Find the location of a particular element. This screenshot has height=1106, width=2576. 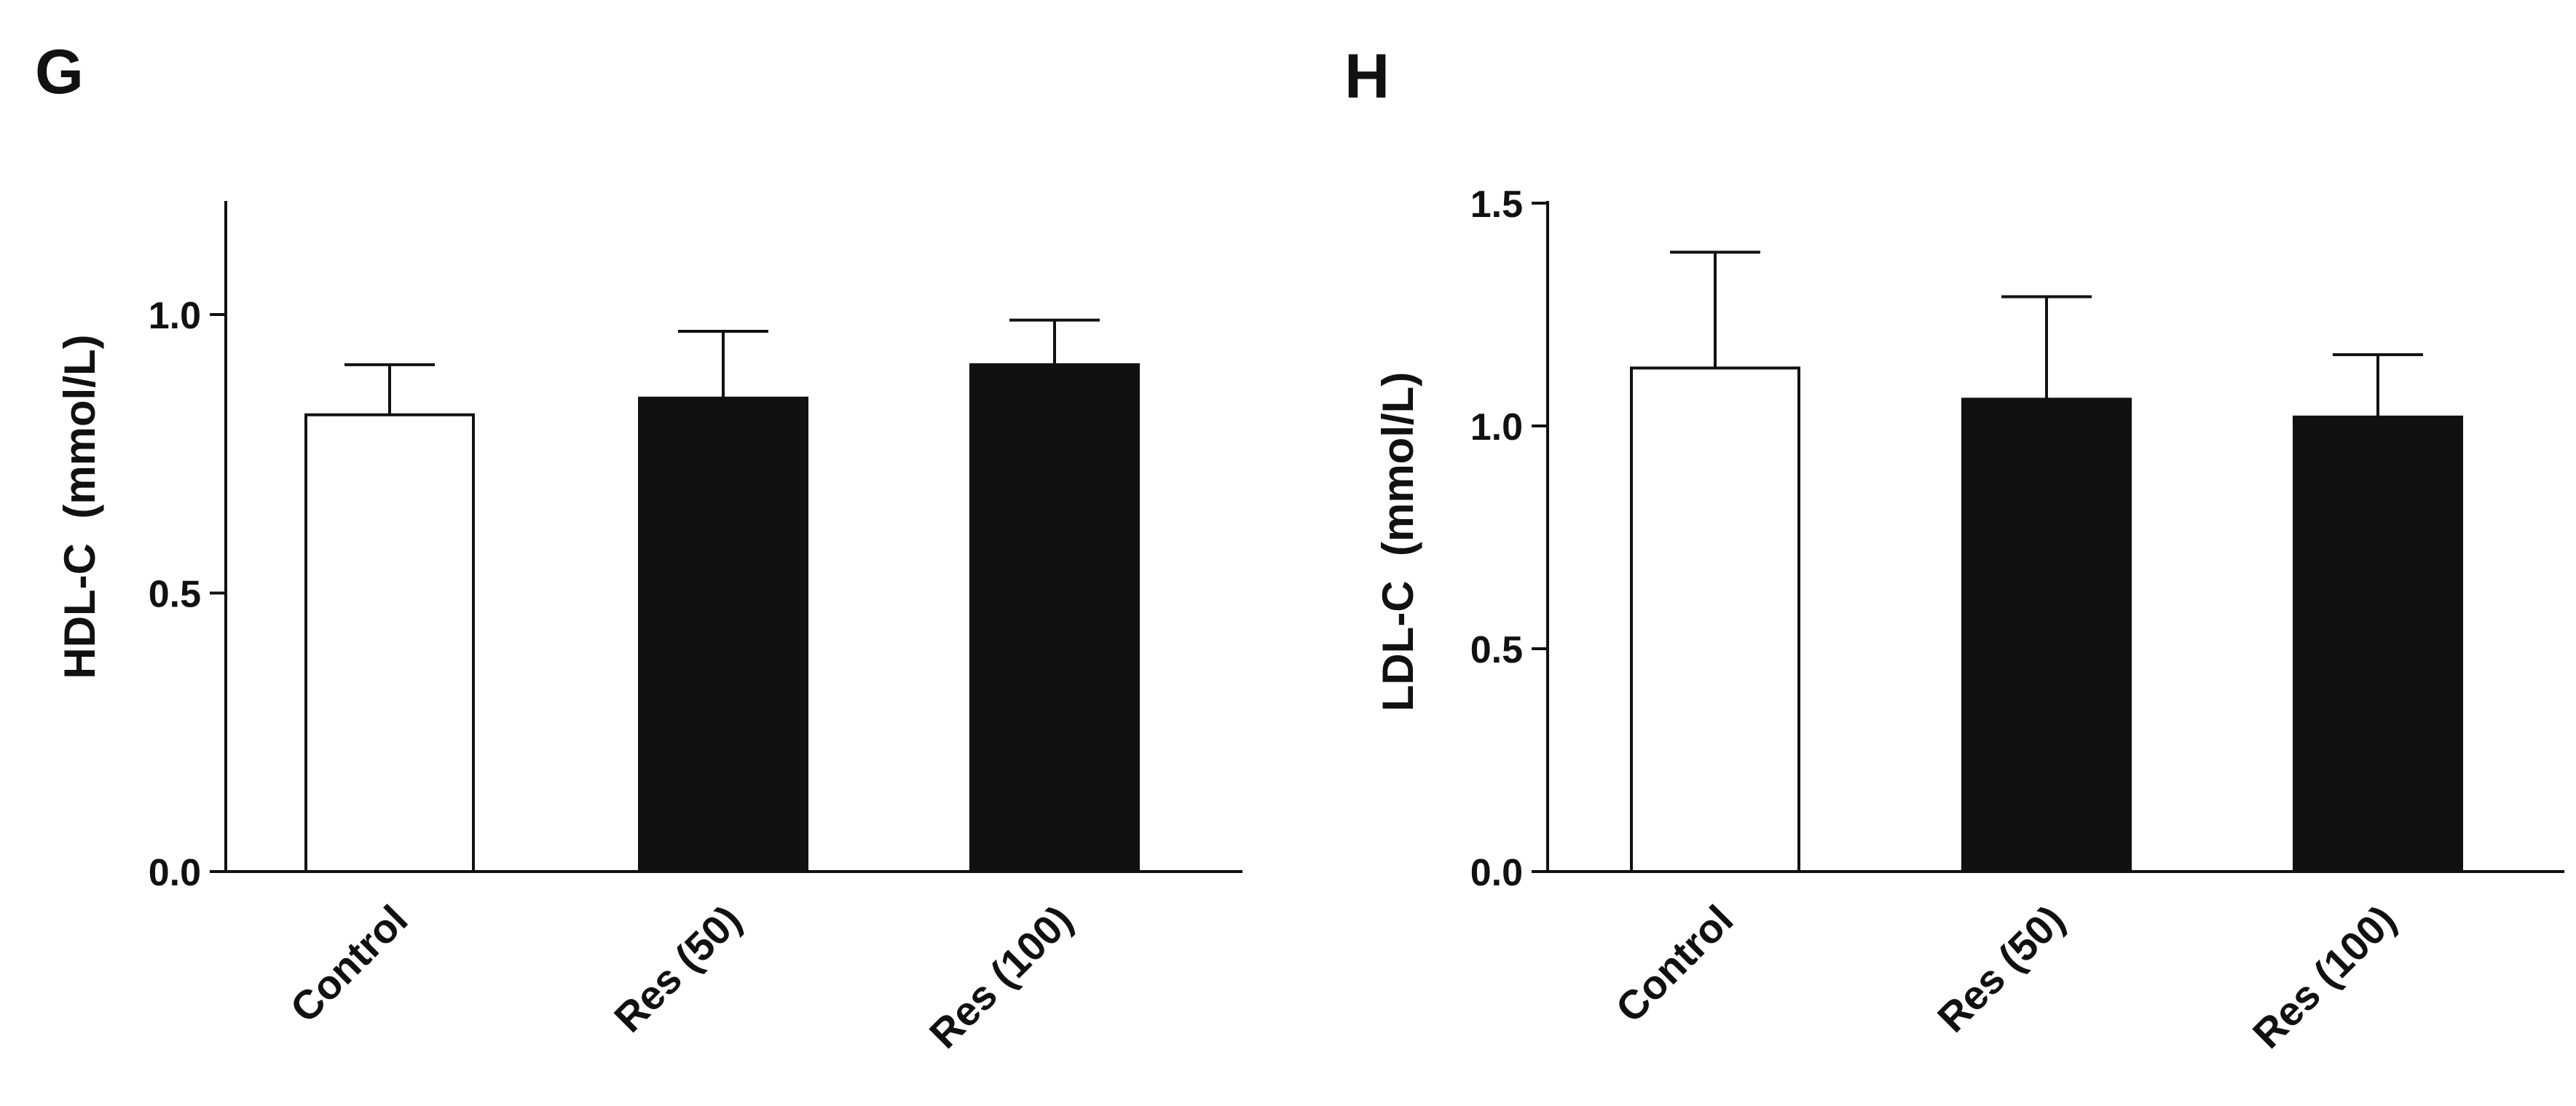

bar-g-control is located at coordinates (389, 643).